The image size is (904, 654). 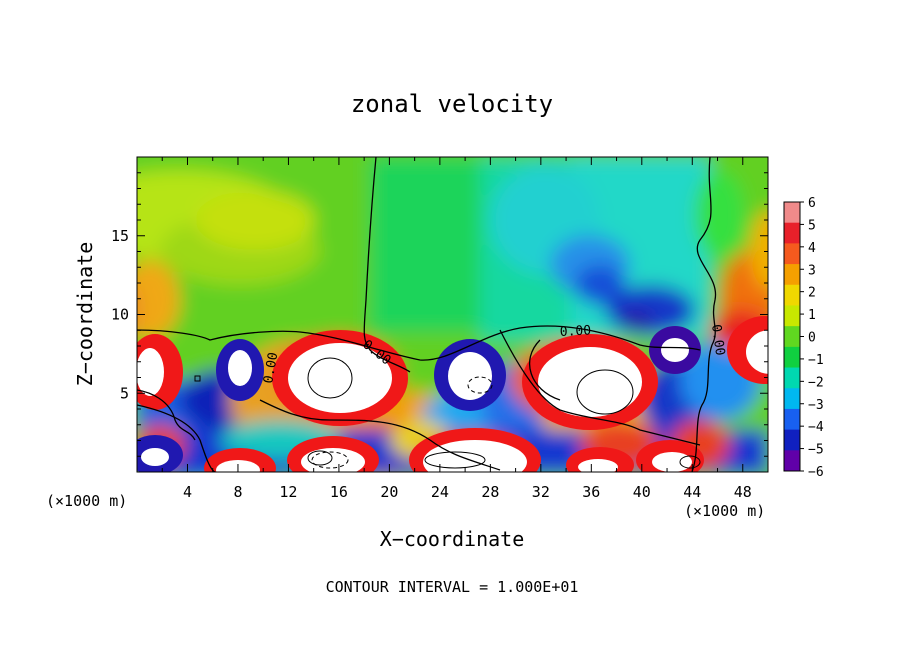 What do you see at coordinates (490, 492) in the screenshot?
I see `x-tick-label: 28` at bounding box center [490, 492].